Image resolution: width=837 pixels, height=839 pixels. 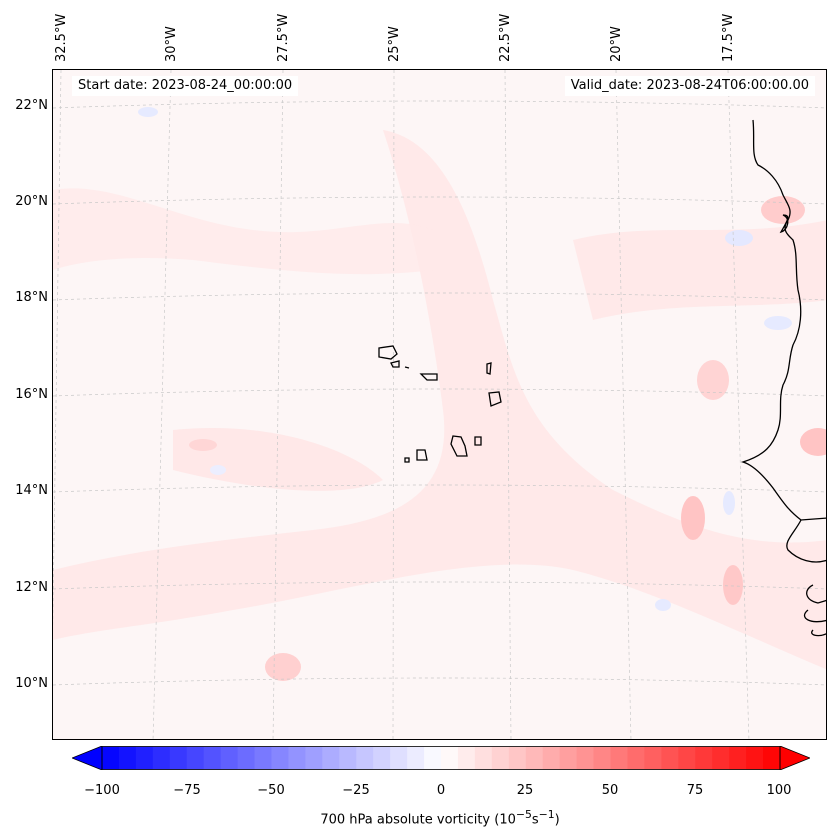 I want to click on colorbar-label-unit: s, so click(x=535, y=820).